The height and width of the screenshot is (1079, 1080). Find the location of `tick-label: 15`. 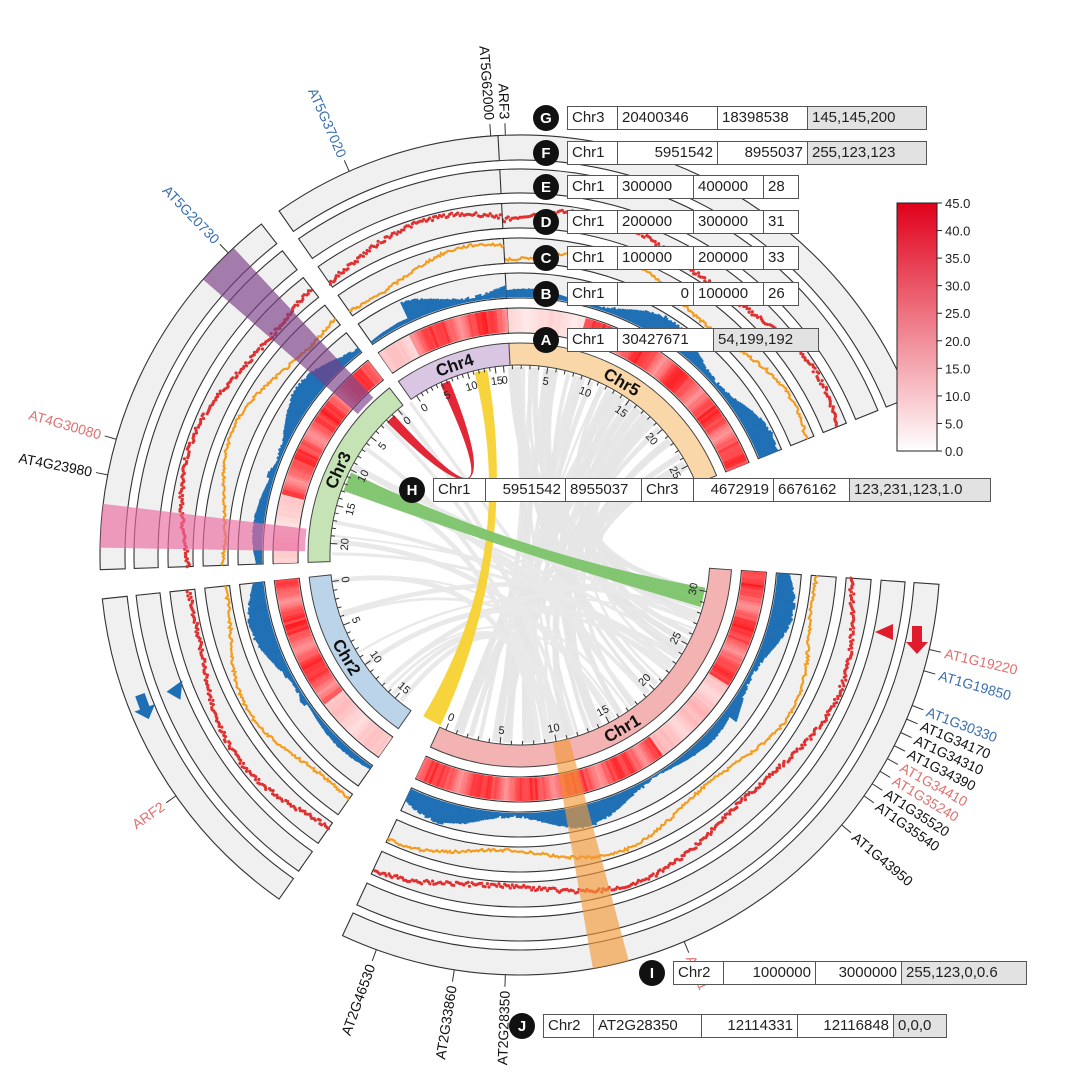

tick-label: 15 is located at coordinates (620, 412).